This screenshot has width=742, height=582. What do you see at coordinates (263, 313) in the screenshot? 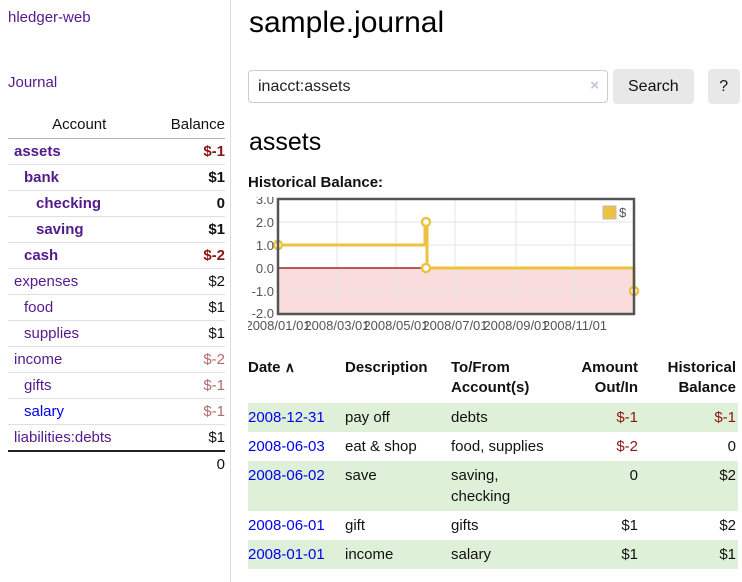
I see `svg-text: -2.0` at bounding box center [263, 313].